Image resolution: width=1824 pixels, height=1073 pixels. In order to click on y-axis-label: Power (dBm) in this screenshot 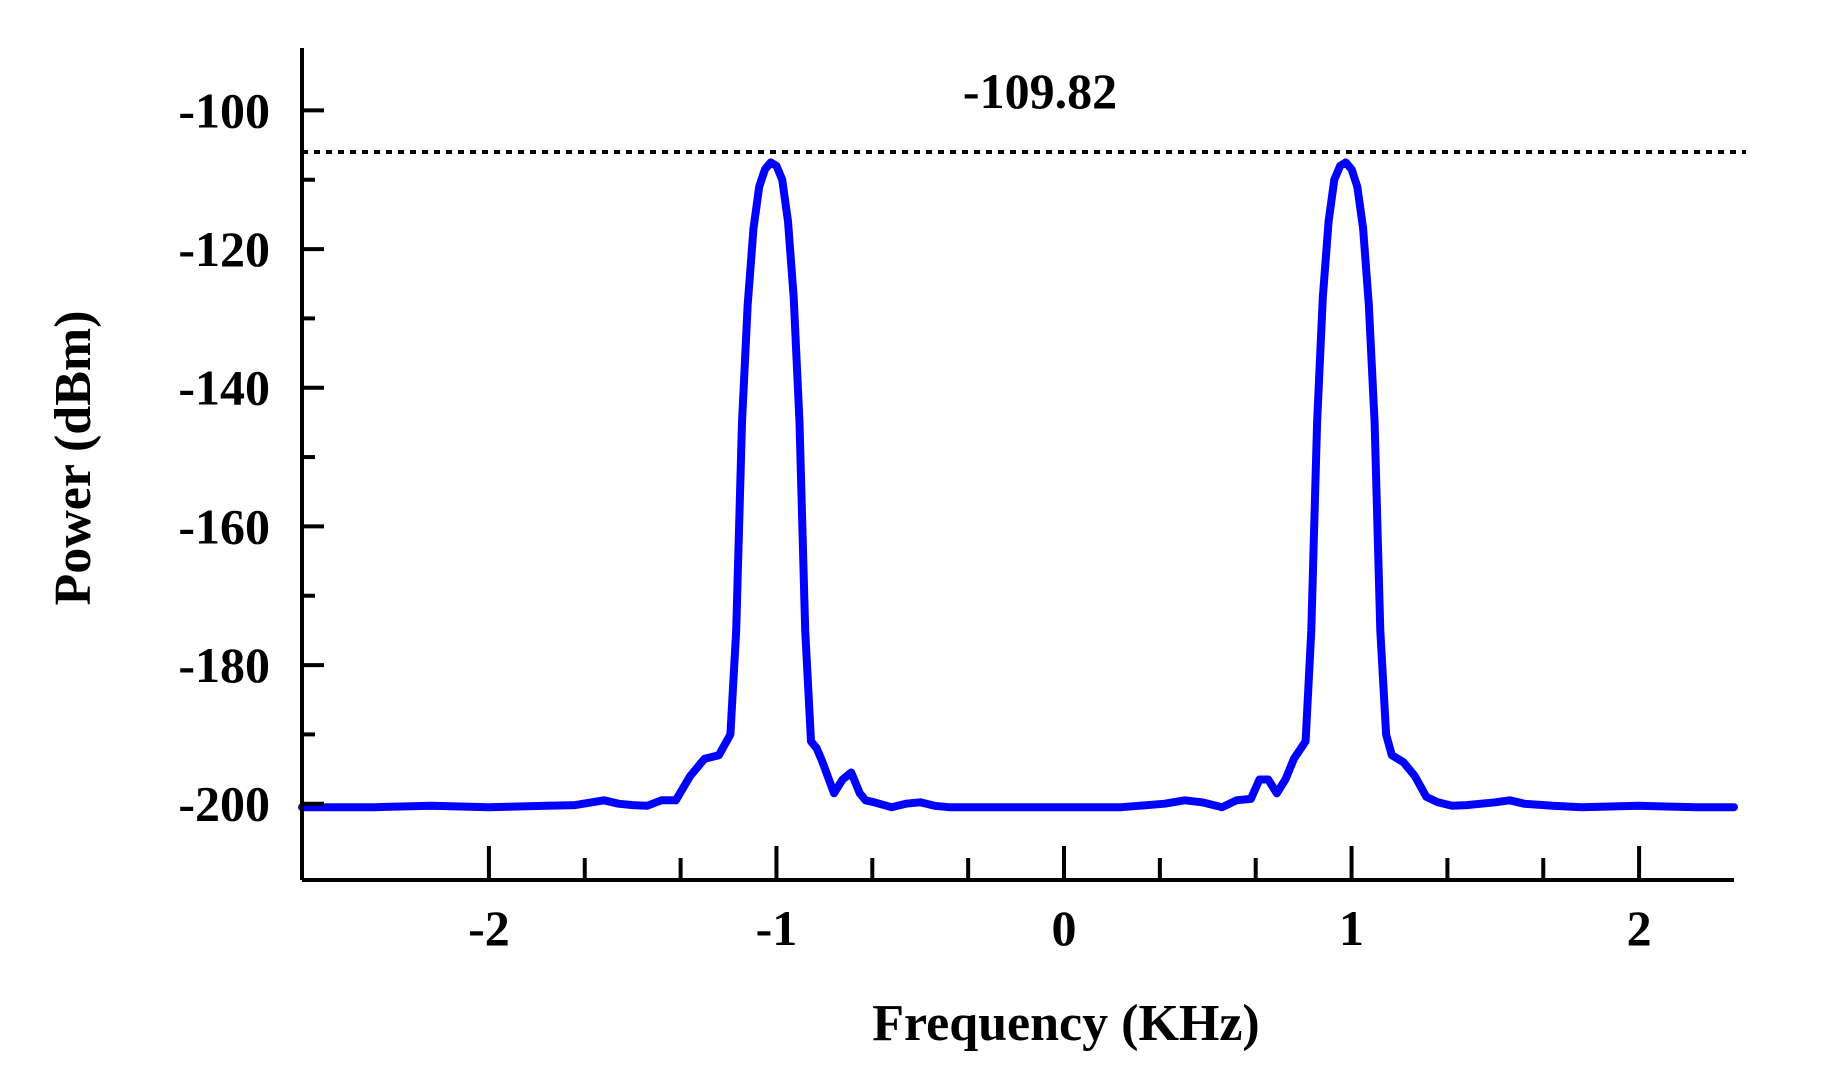, I will do `click(73, 457)`.